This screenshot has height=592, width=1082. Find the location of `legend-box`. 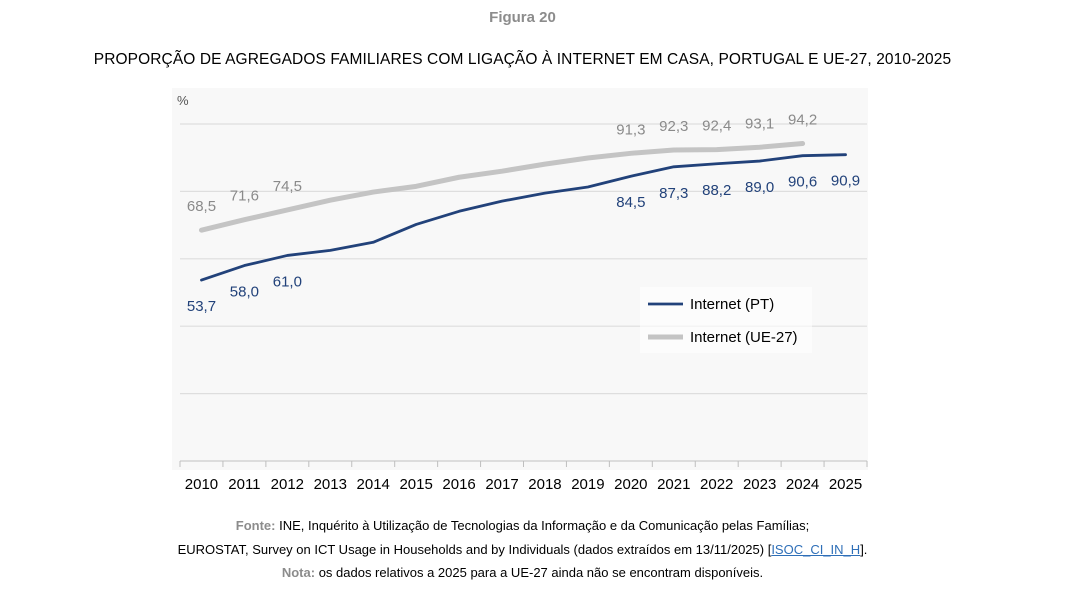

legend-box is located at coordinates (726, 320).